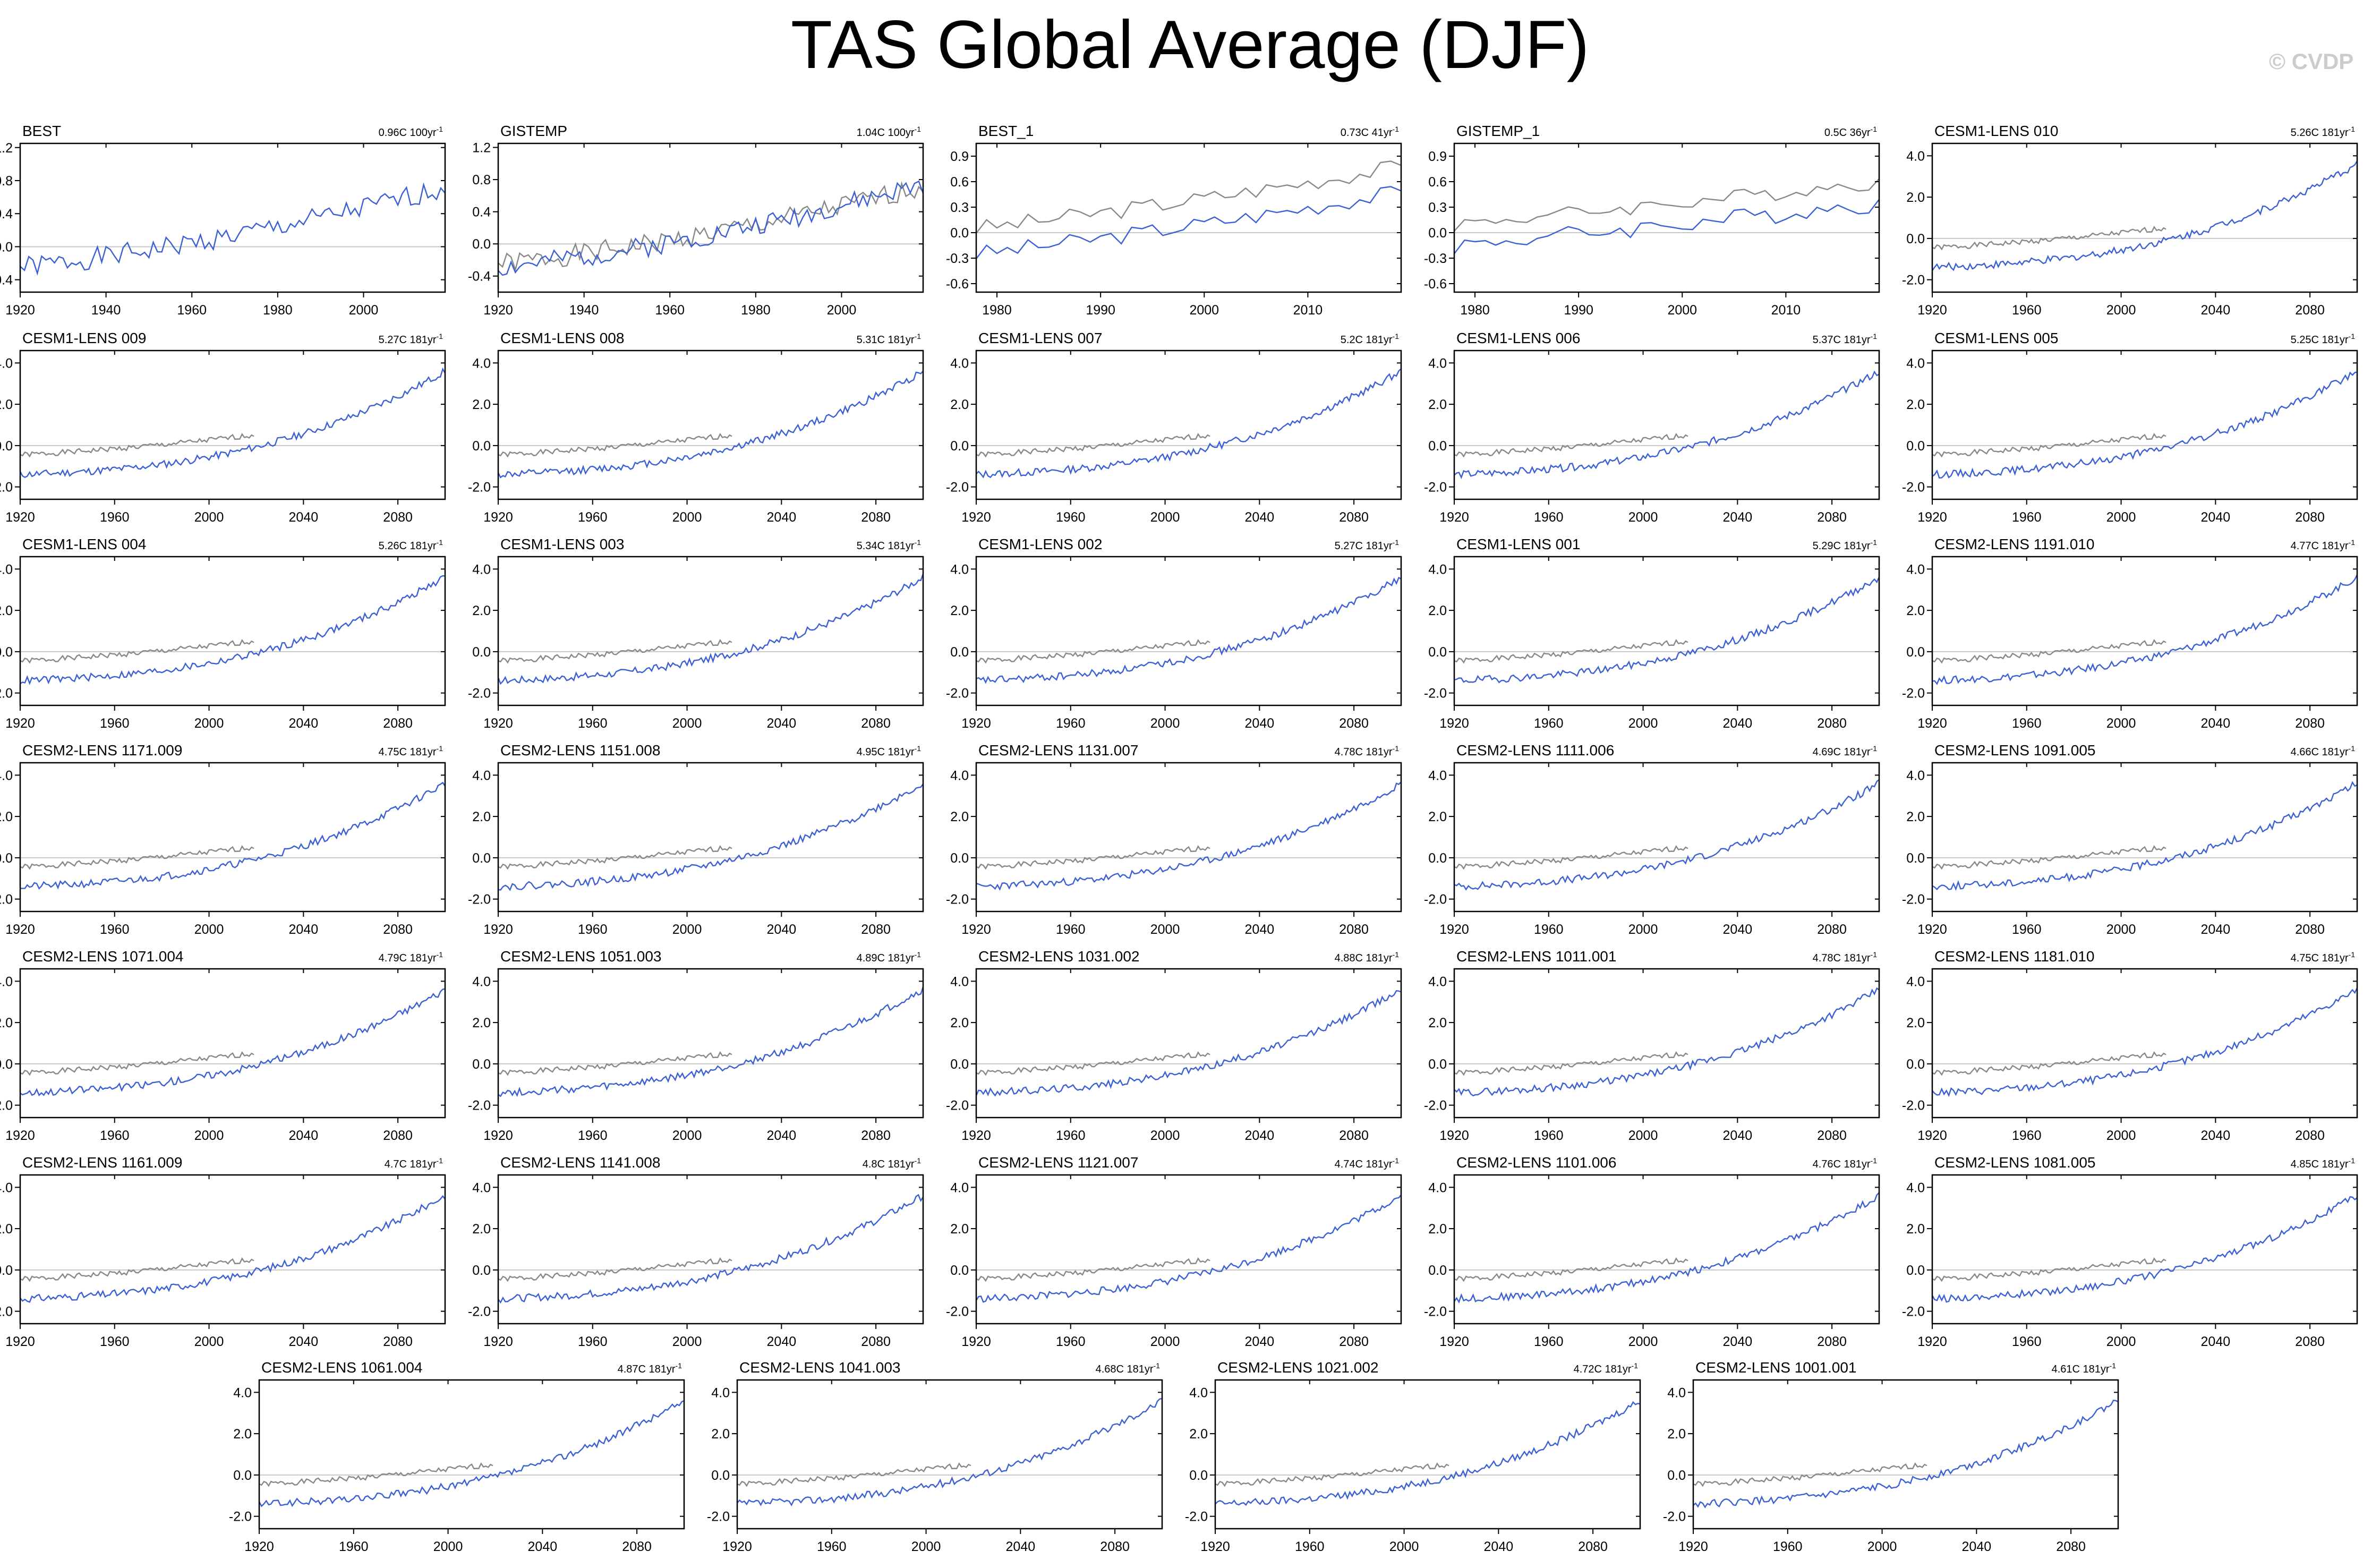 The height and width of the screenshot is (1568, 2380). Describe the element at coordinates (2311, 62) in the screenshot. I see `copyright-label: © CVDP` at that location.